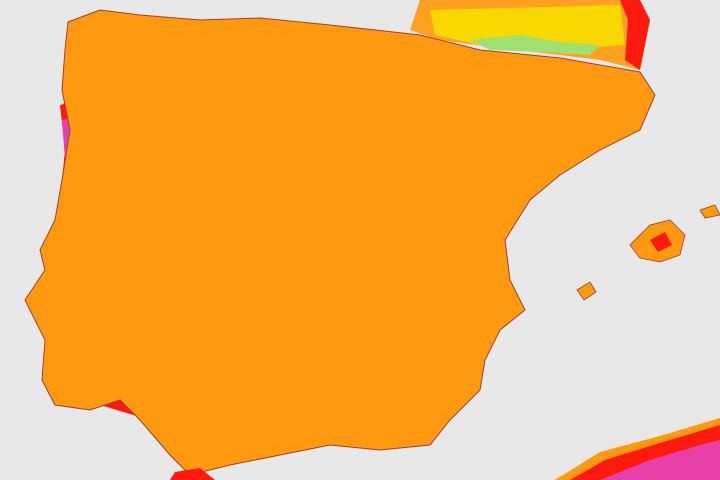 The image size is (720, 480). I want to click on north-africa-magenta, so click(660, 460).